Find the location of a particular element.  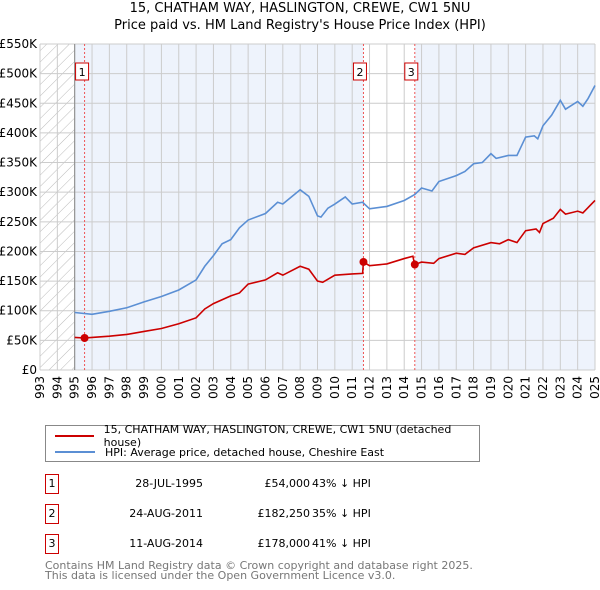

x-tick-label: 1994 is located at coordinates (57, 388).